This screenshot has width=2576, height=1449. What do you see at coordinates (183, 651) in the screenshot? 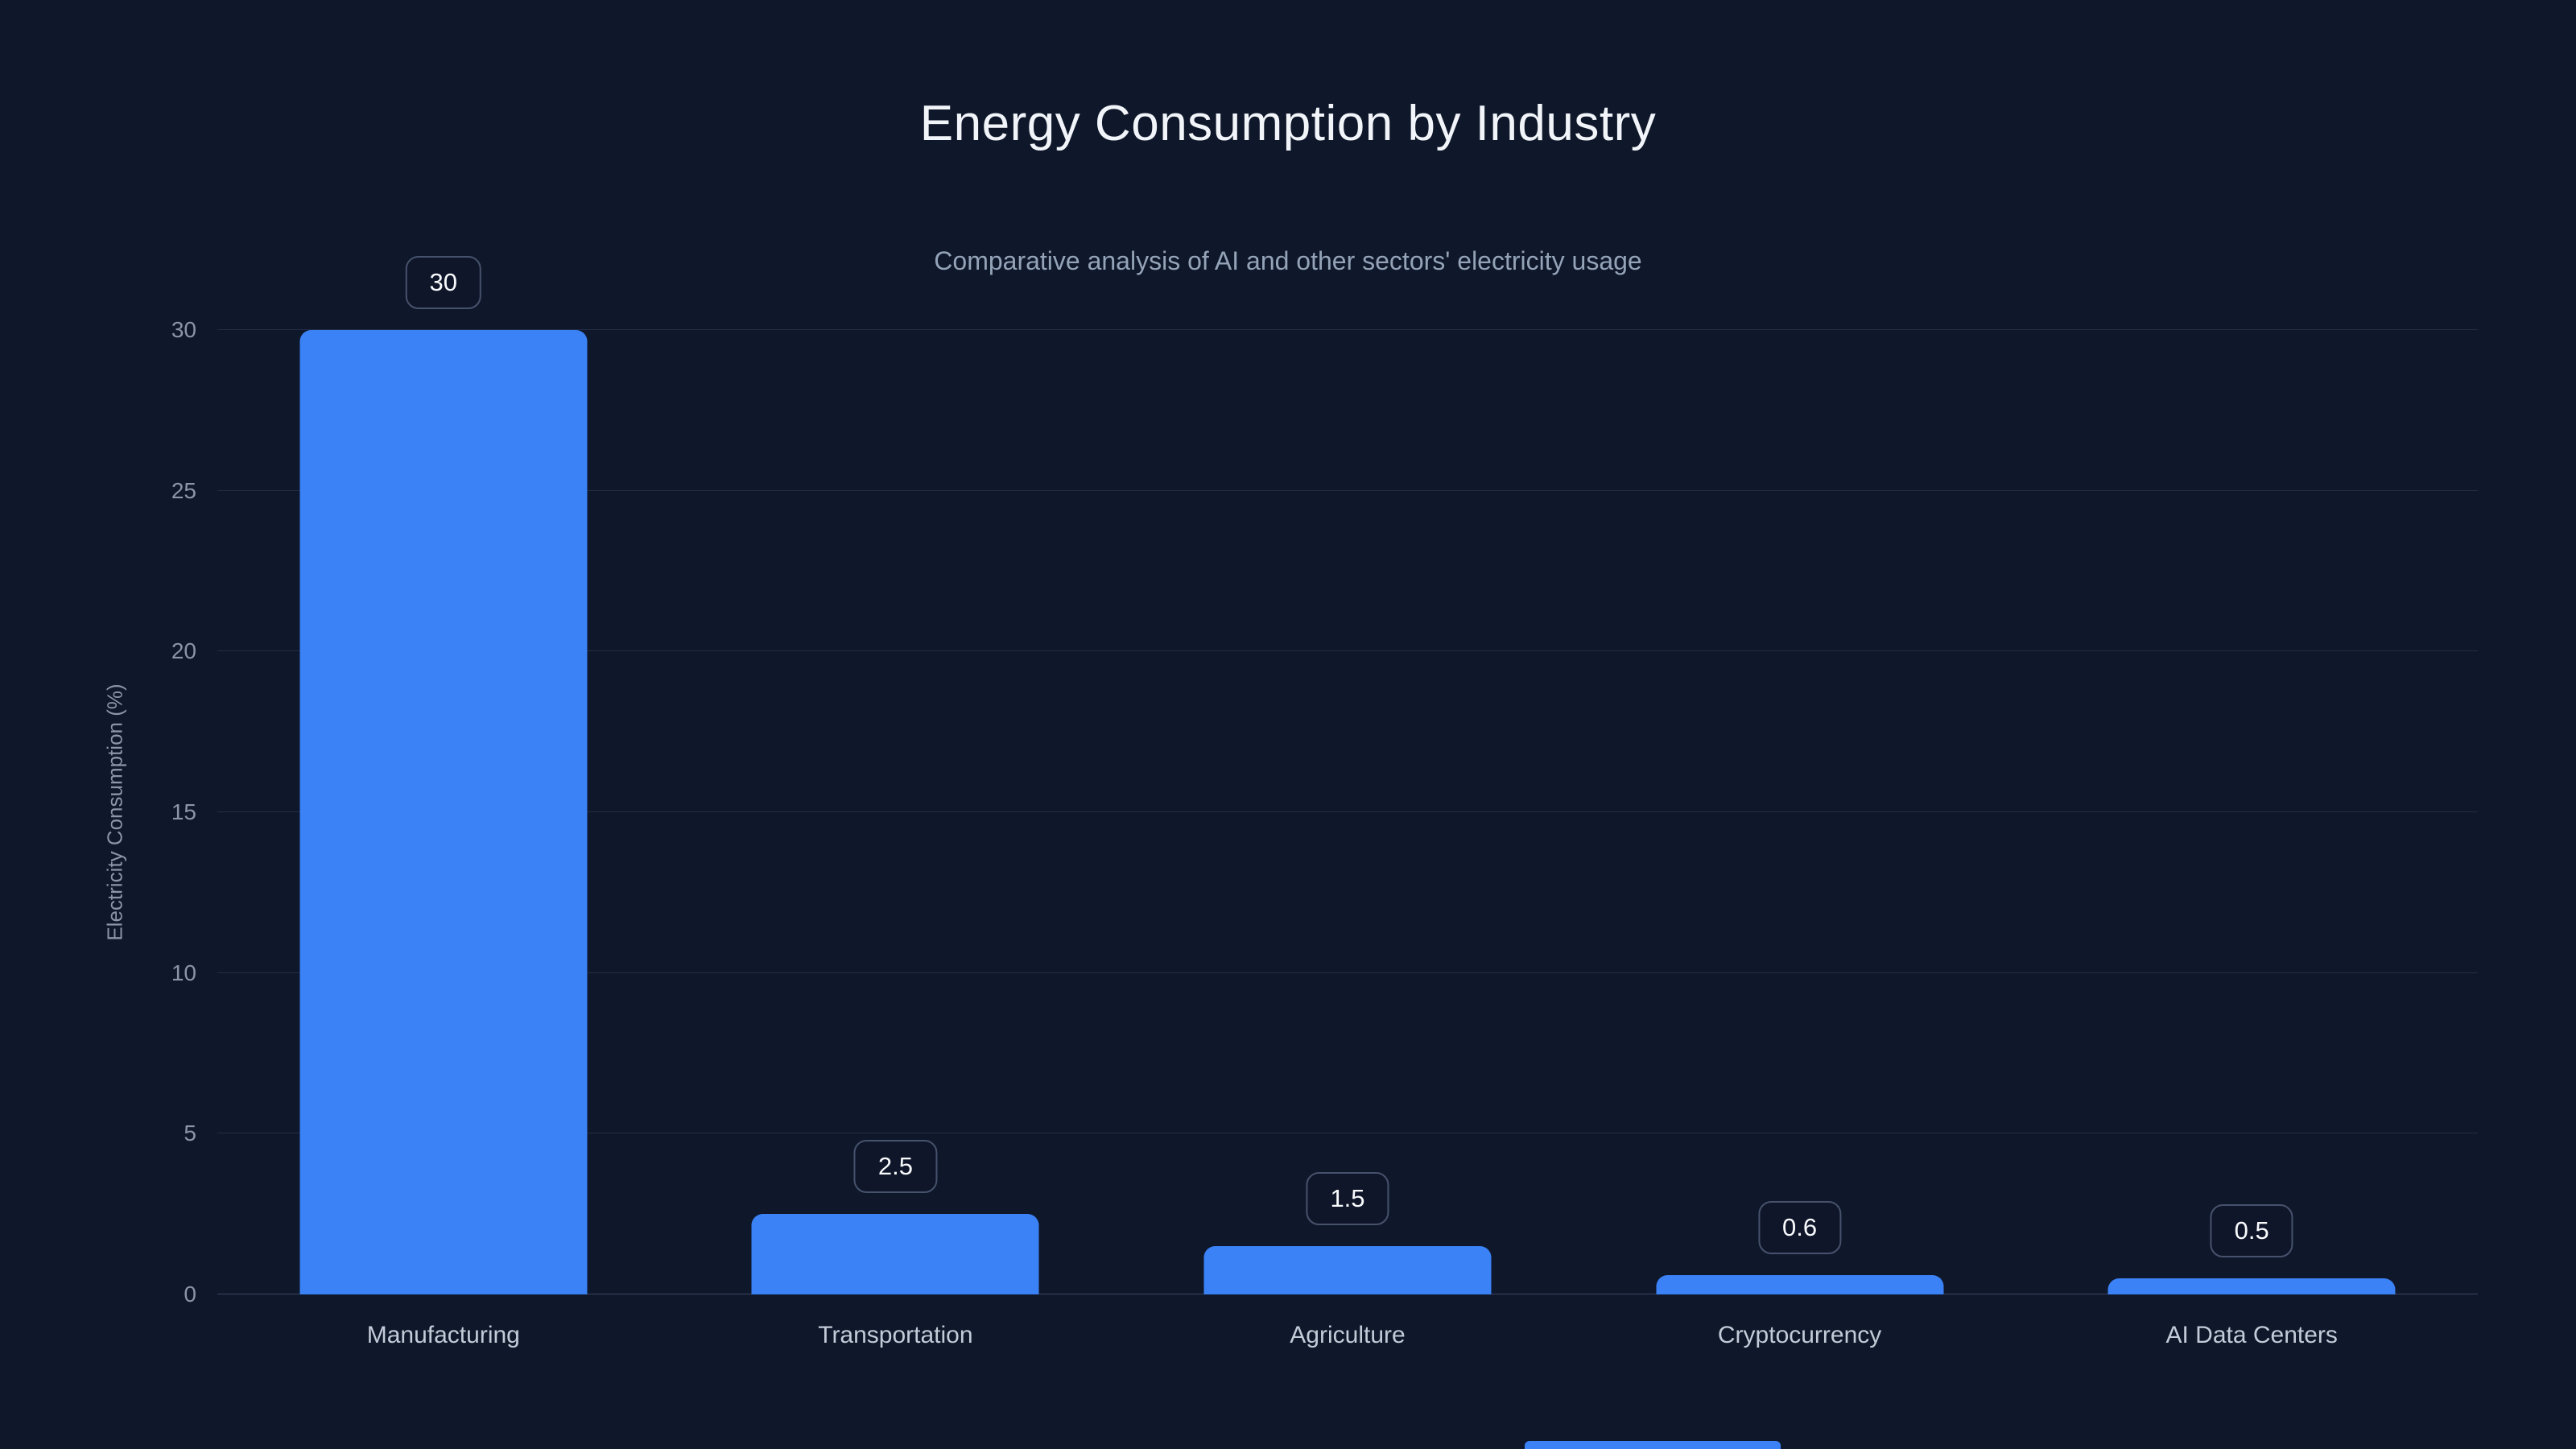
I see `y-tick-label-20: 20` at bounding box center [183, 651].